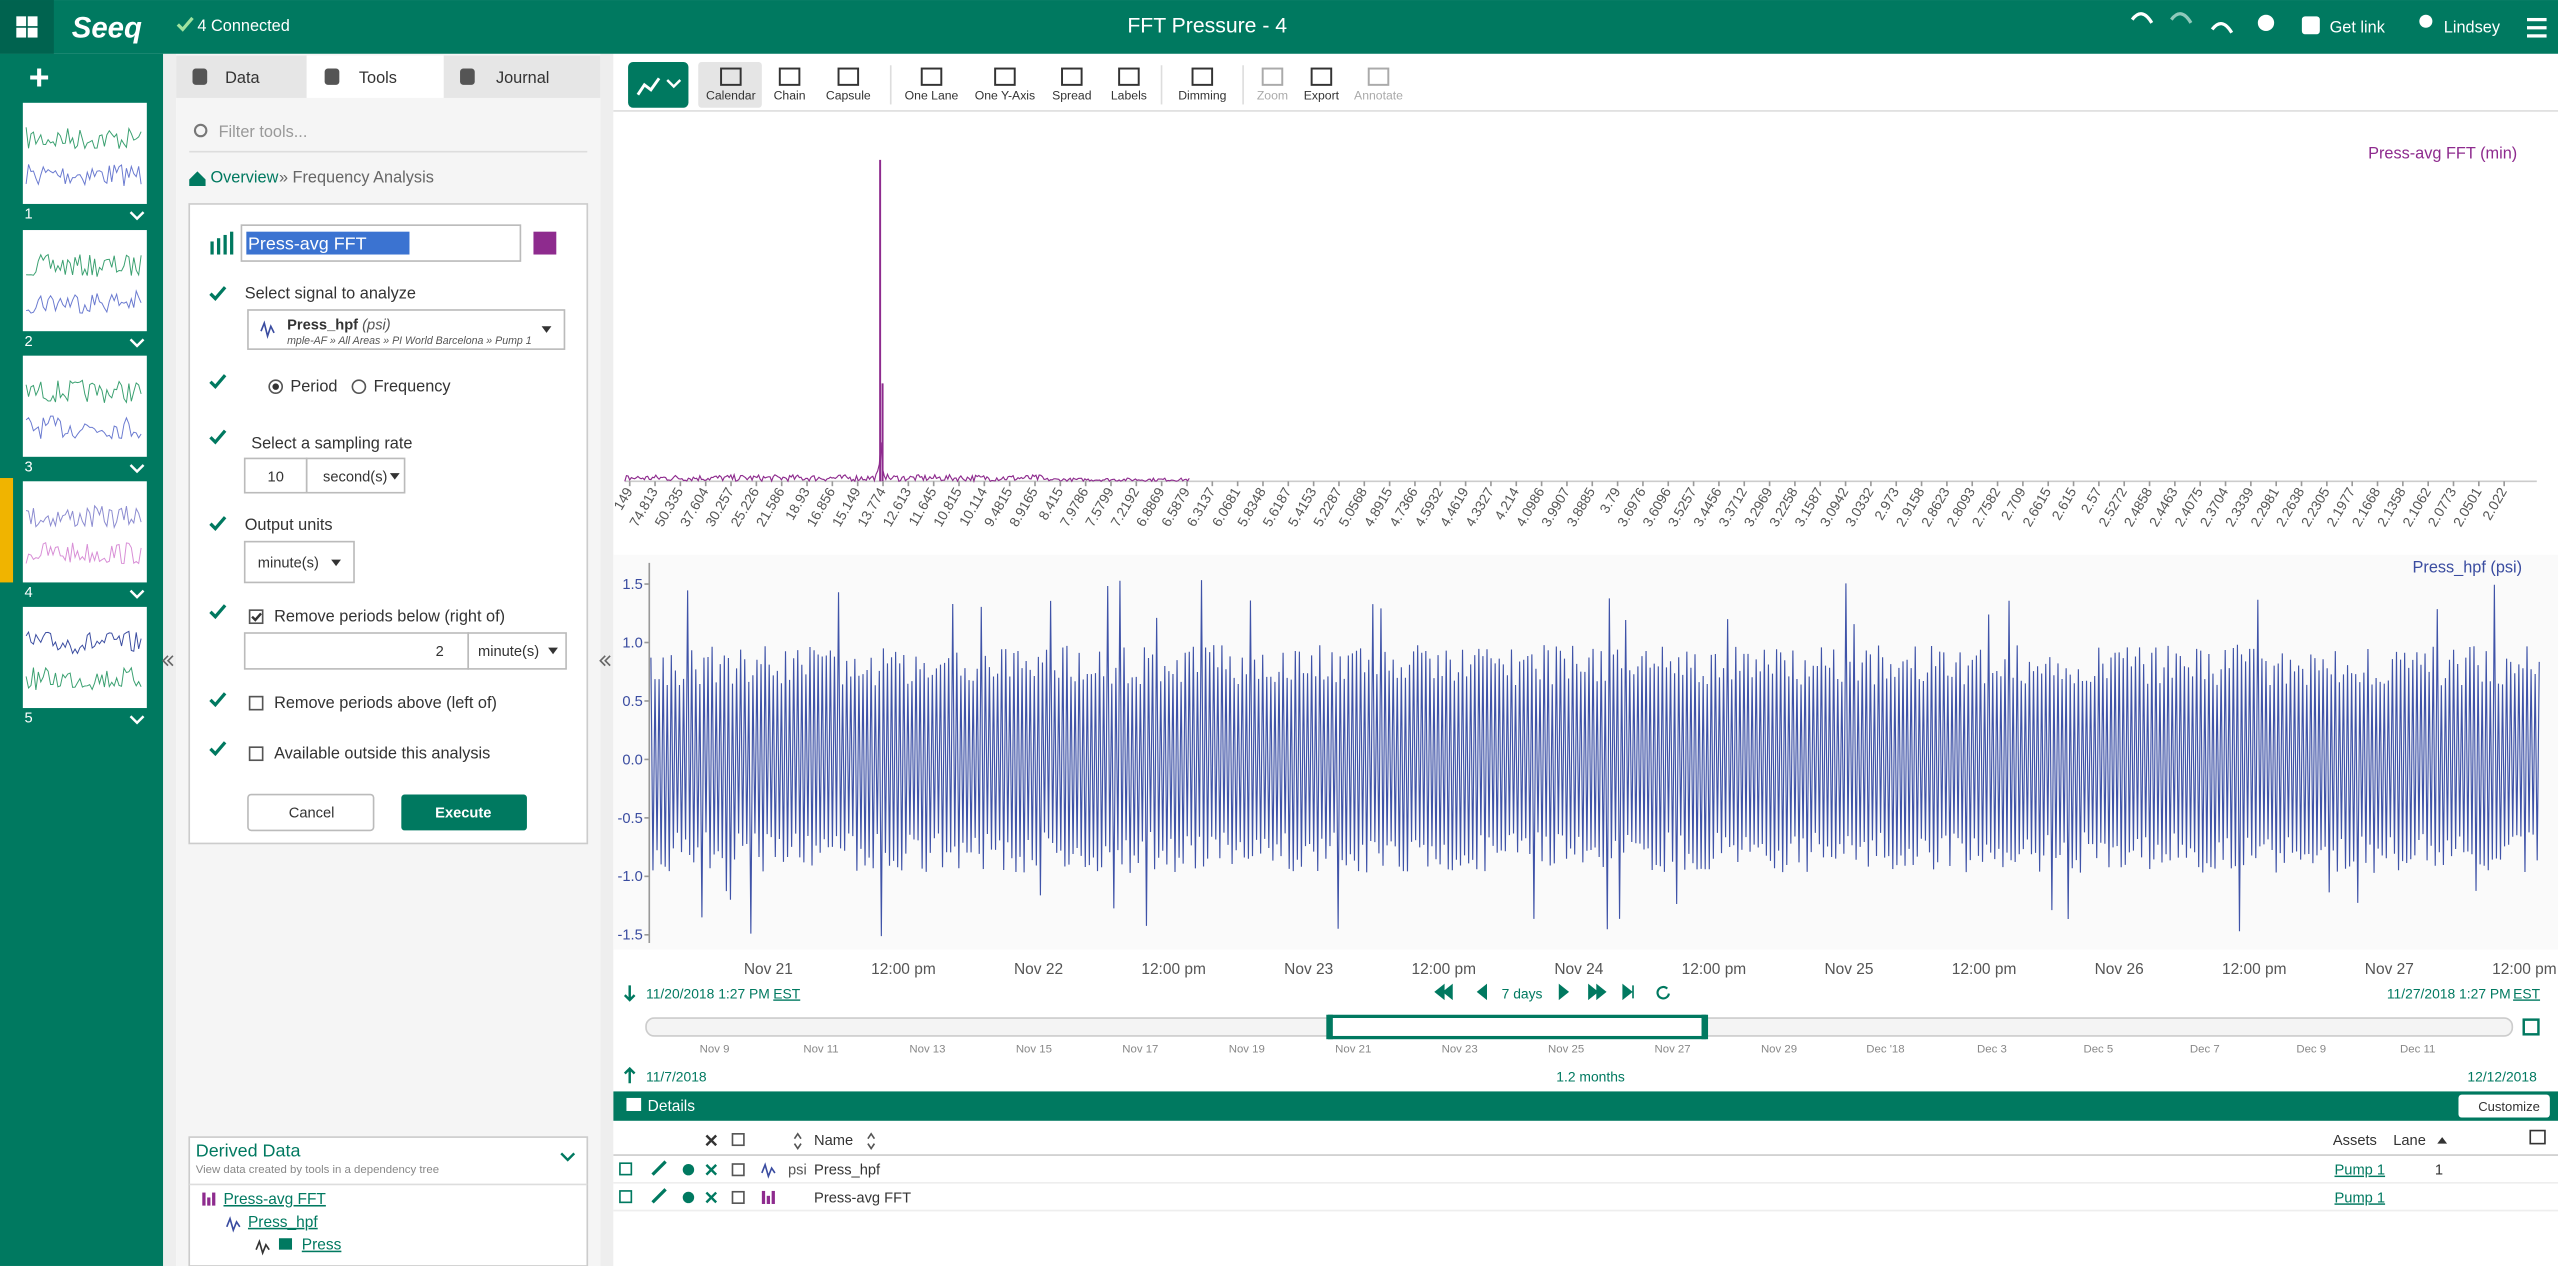  Describe the element at coordinates (790, 96) in the screenshot. I see `toolbar-button: Chain` at that location.